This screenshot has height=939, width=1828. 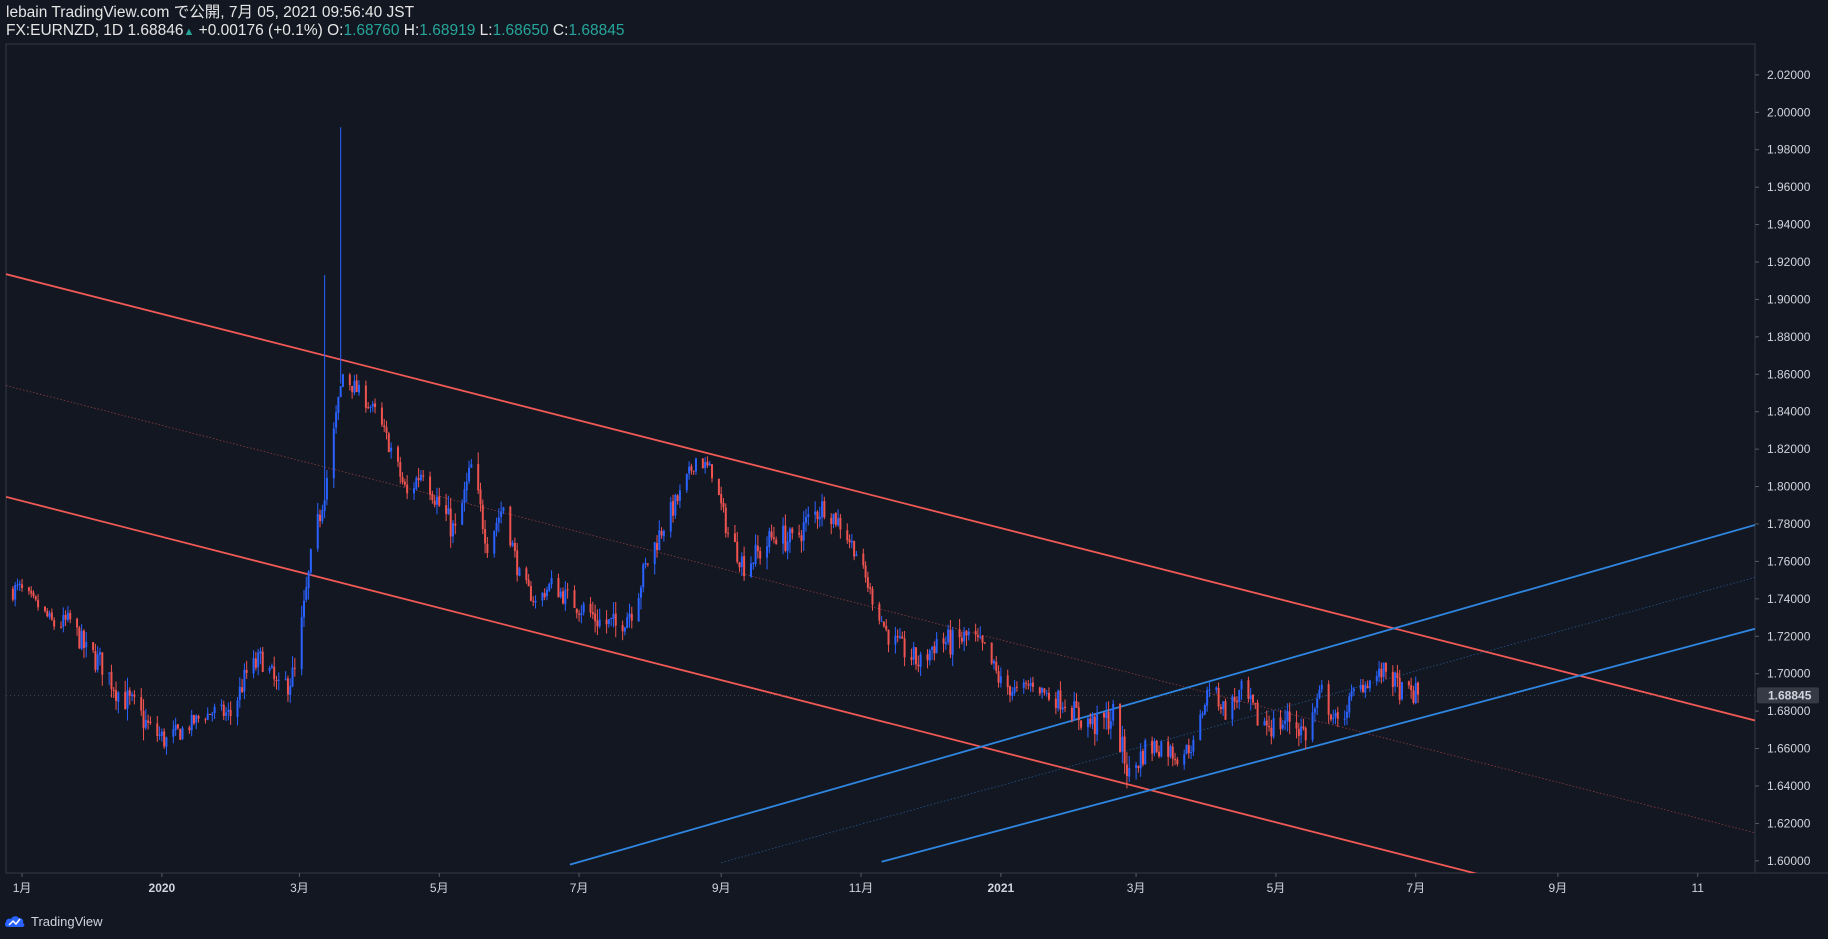 I want to click on price-tick-label: 1.68000, so click(x=1789, y=711).